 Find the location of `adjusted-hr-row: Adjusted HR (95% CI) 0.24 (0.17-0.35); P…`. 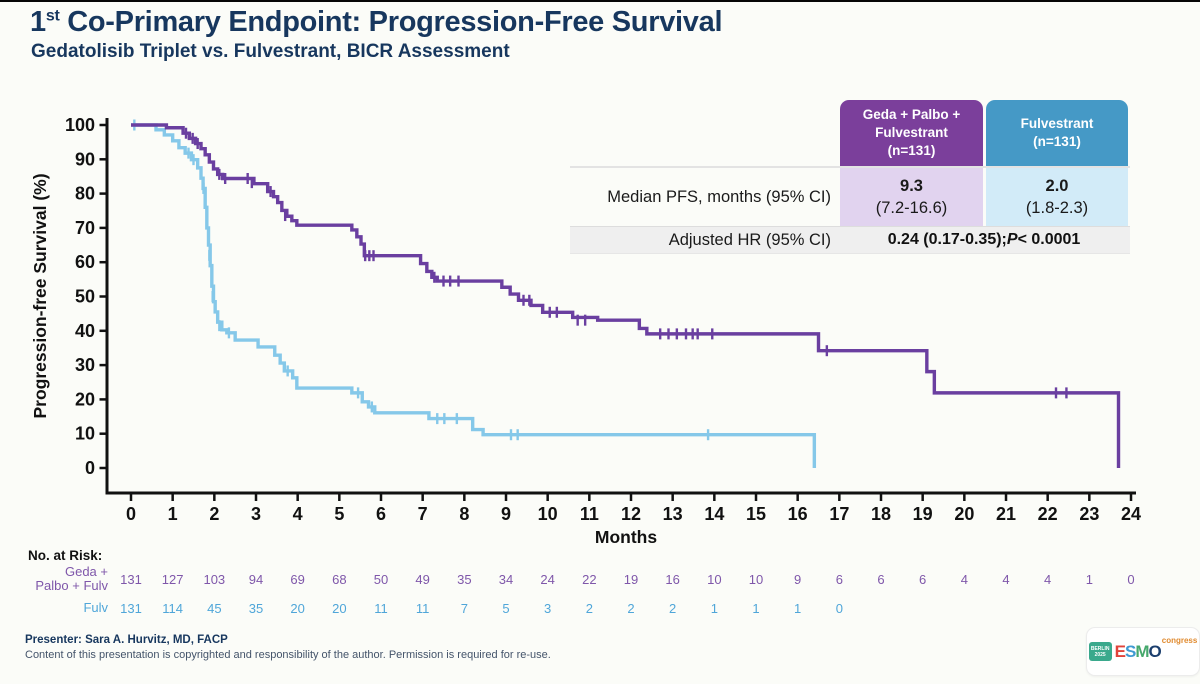

adjusted-hr-row: Adjusted HR (95% CI) 0.24 (0.17-0.35); P… is located at coordinates (850, 240).